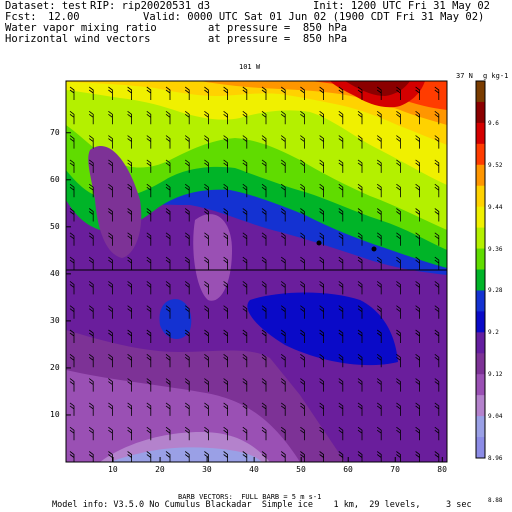 This screenshot has height=512, width=512. What do you see at coordinates (212, 257) in the screenshot?
I see `mixing-ratio-lobe` at bounding box center [212, 257].